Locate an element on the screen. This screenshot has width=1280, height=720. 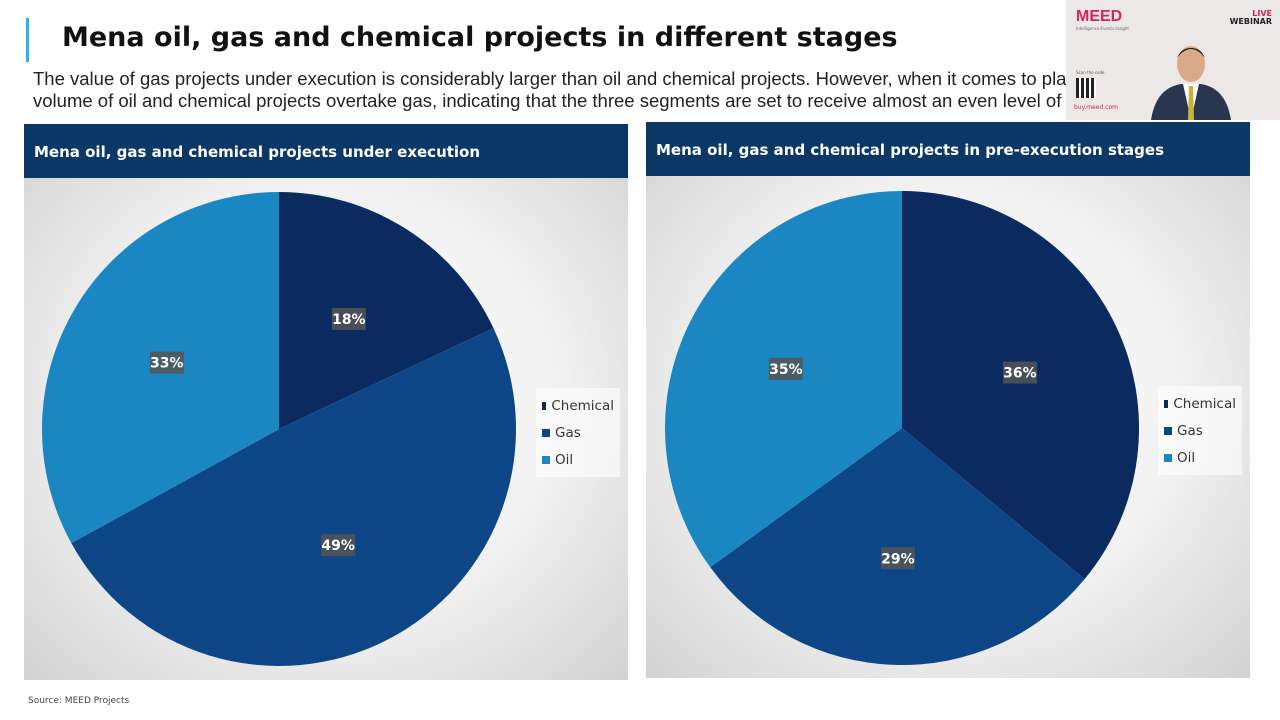
data-label-chemical: 18% is located at coordinates (348, 318).